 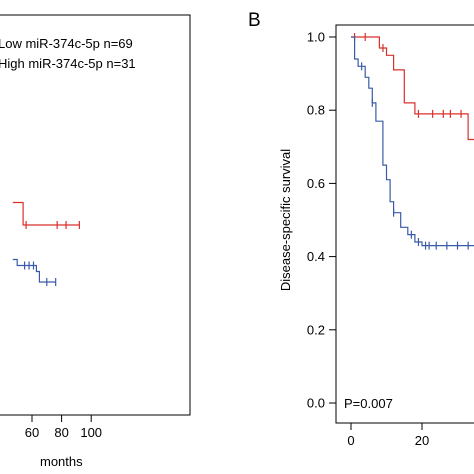 What do you see at coordinates (61, 461) in the screenshot?
I see `x-axis-label-a: months` at bounding box center [61, 461].